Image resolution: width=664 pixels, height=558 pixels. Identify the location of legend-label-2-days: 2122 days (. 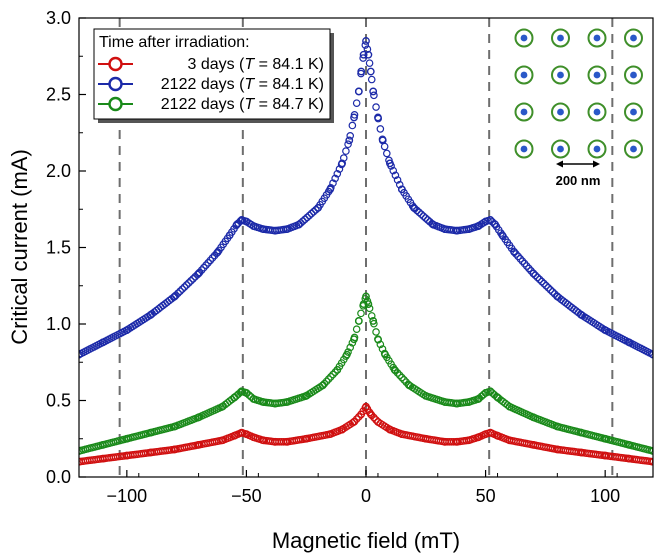
(203, 84).